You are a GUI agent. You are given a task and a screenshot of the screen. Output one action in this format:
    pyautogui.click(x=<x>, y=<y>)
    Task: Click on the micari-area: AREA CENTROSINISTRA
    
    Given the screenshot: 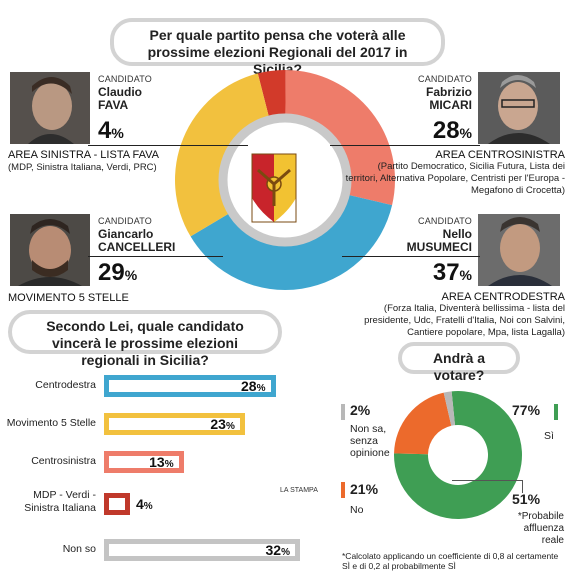 What is the action you would take?
    pyautogui.click(x=500, y=155)
    